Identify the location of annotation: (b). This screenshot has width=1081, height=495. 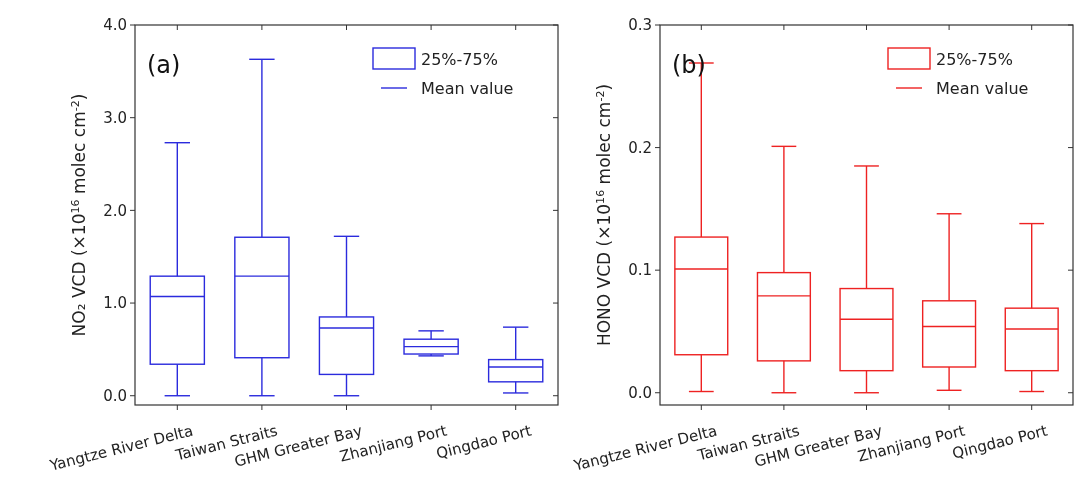
(689, 65).